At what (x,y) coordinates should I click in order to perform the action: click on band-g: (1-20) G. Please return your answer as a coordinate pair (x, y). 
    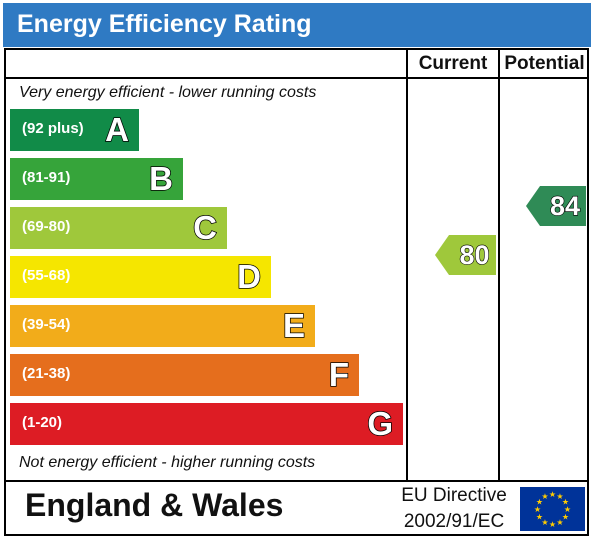
    Looking at the image, I should click on (206, 424).